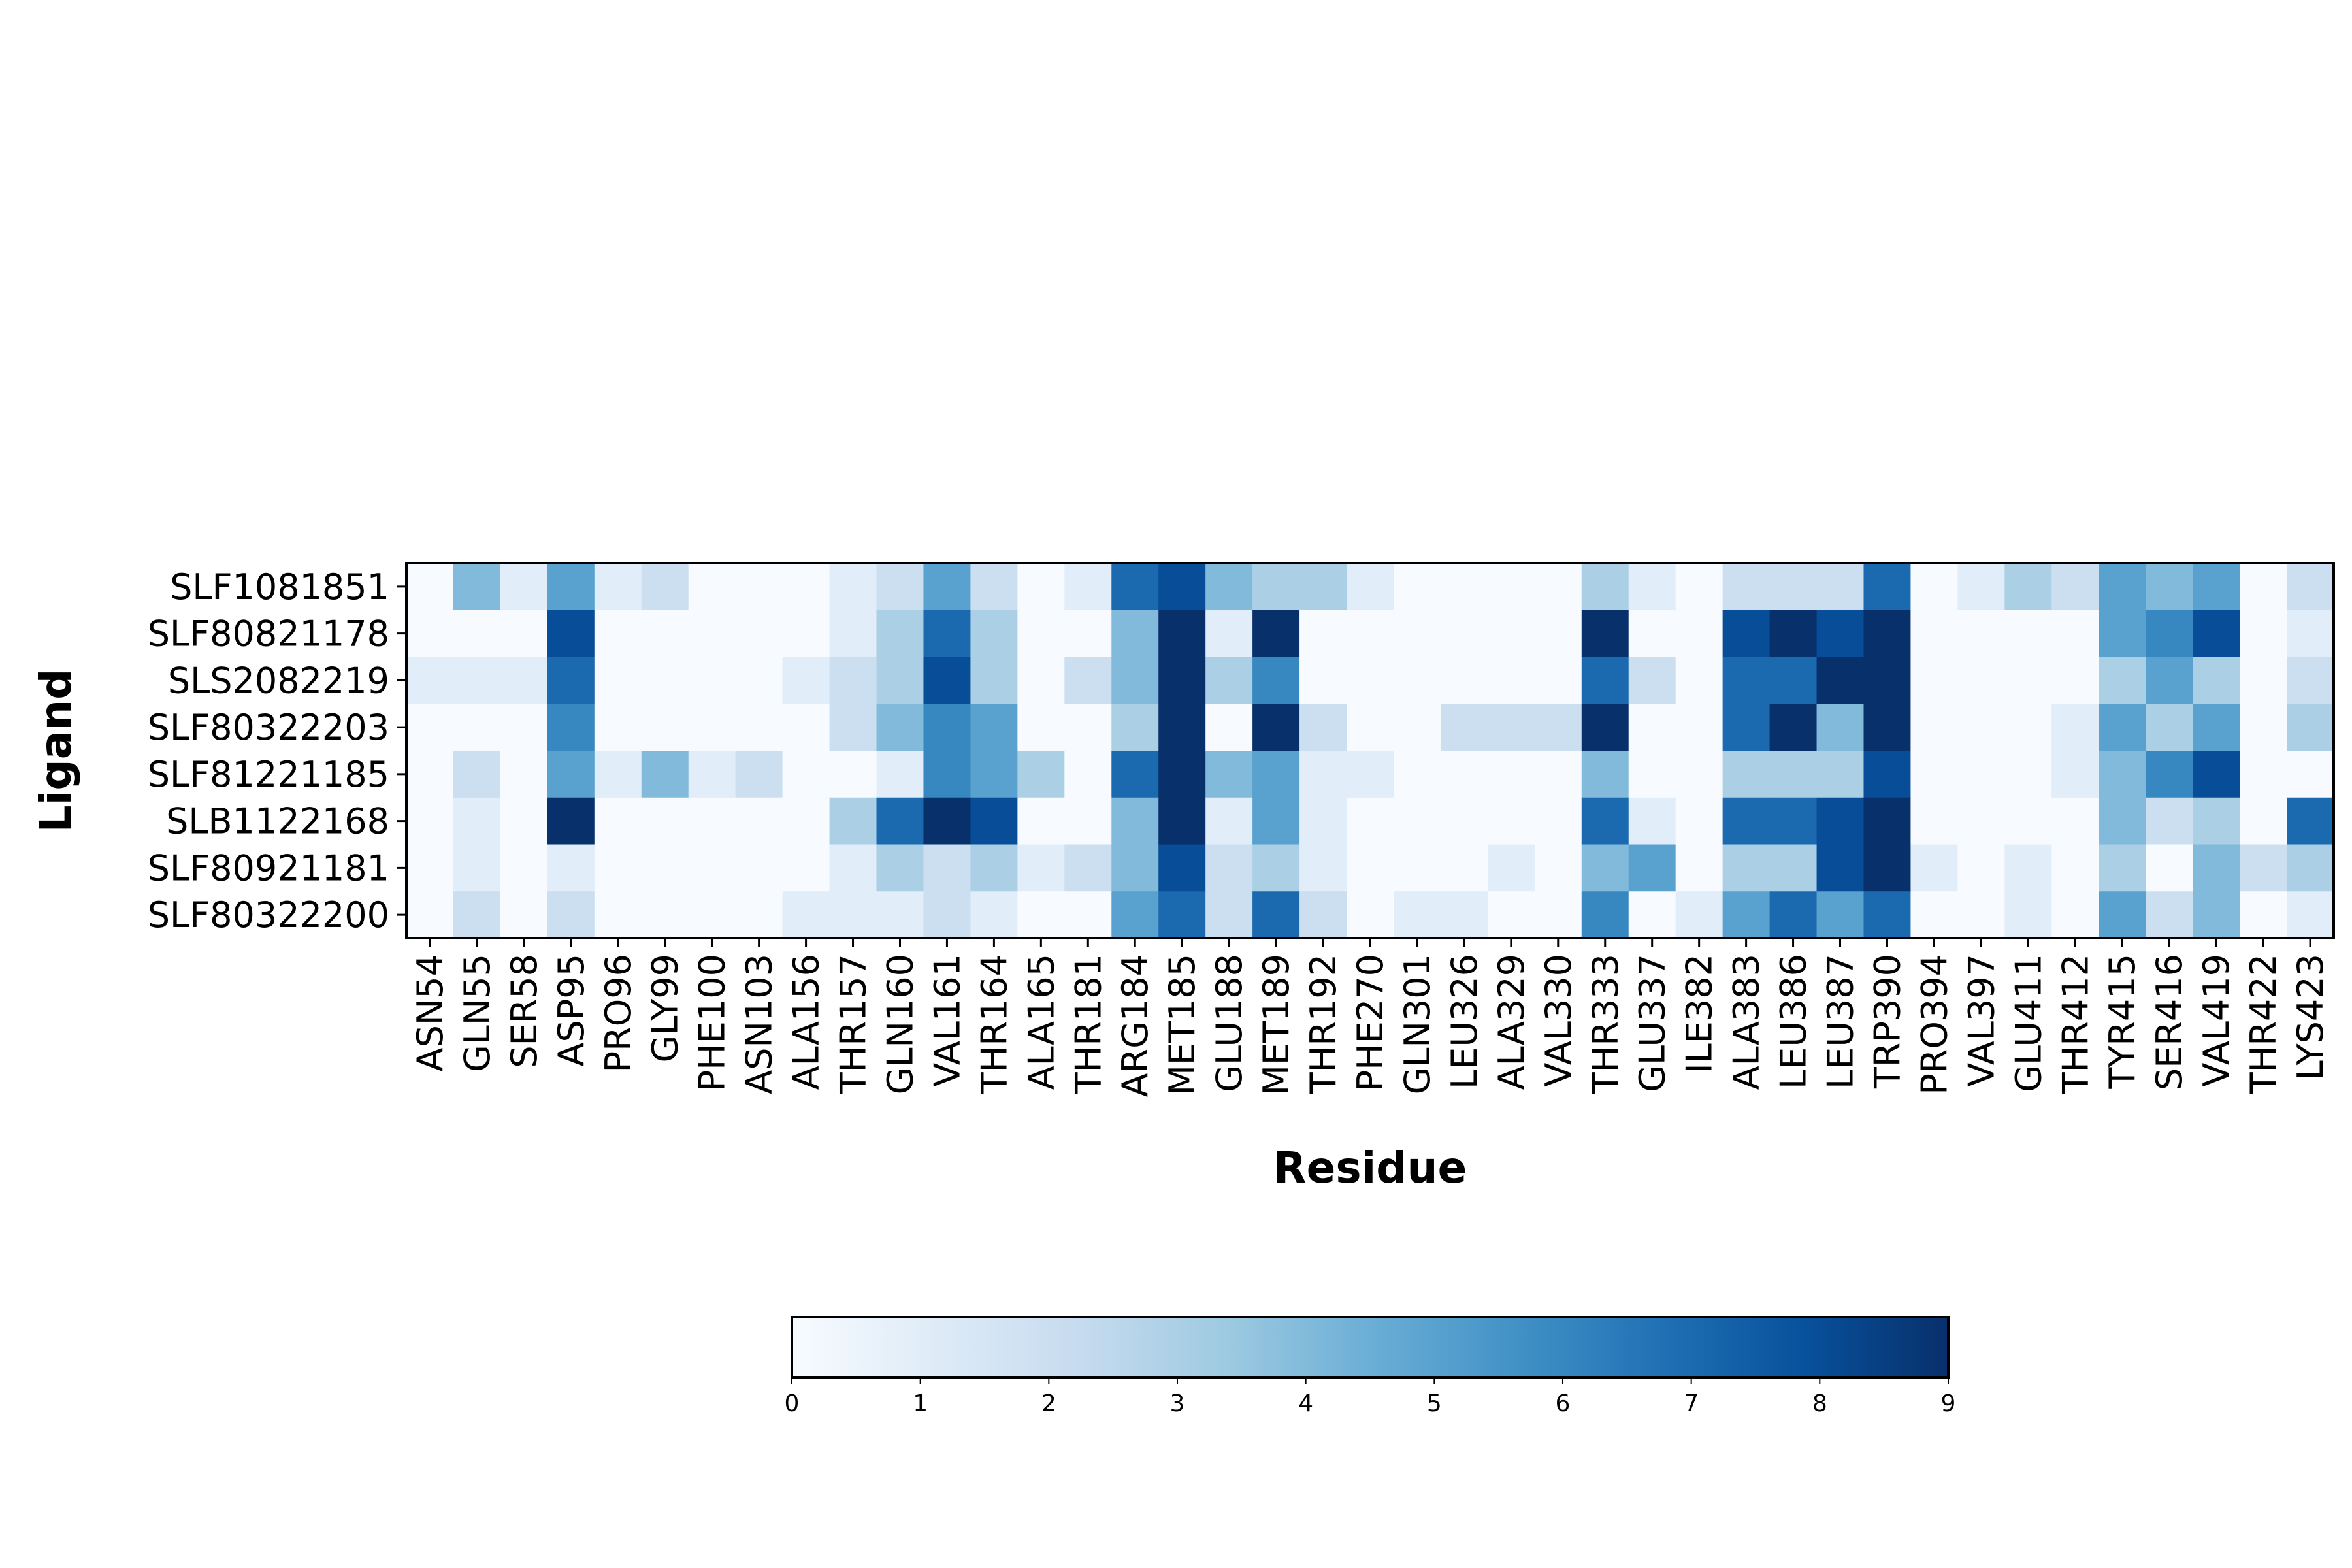  Describe the element at coordinates (1276, 1025) in the screenshot. I see `x-tick-label: MET189` at that location.